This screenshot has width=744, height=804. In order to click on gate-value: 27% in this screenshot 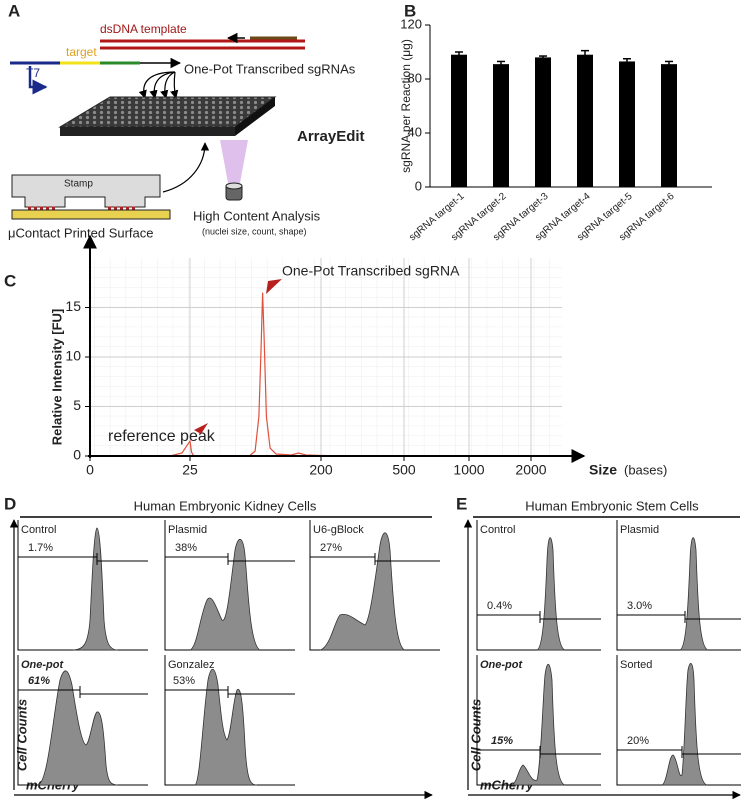, I will do `click(331, 548)`.